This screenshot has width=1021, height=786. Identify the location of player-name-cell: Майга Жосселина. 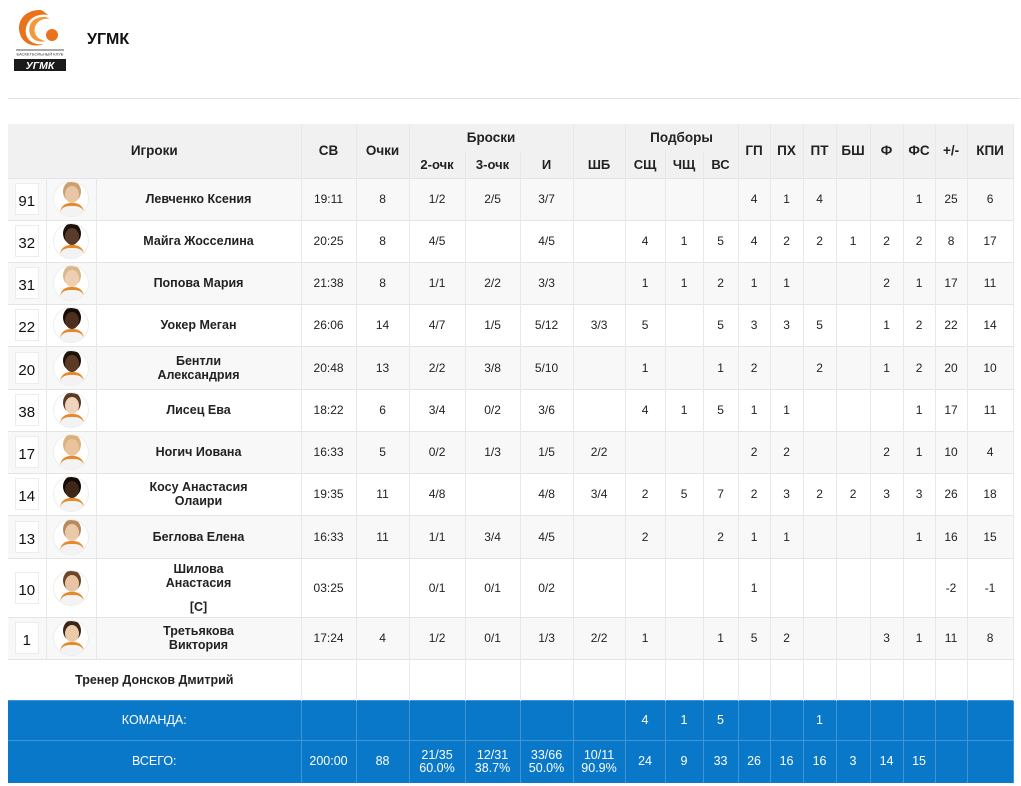
(199, 240).